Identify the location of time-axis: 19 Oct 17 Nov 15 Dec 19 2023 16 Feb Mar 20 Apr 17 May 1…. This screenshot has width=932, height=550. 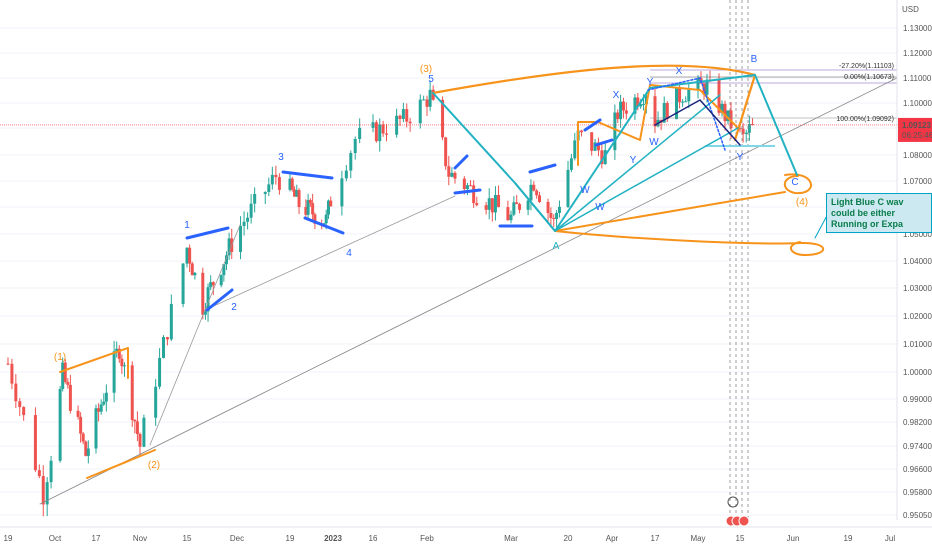
(466, 519).